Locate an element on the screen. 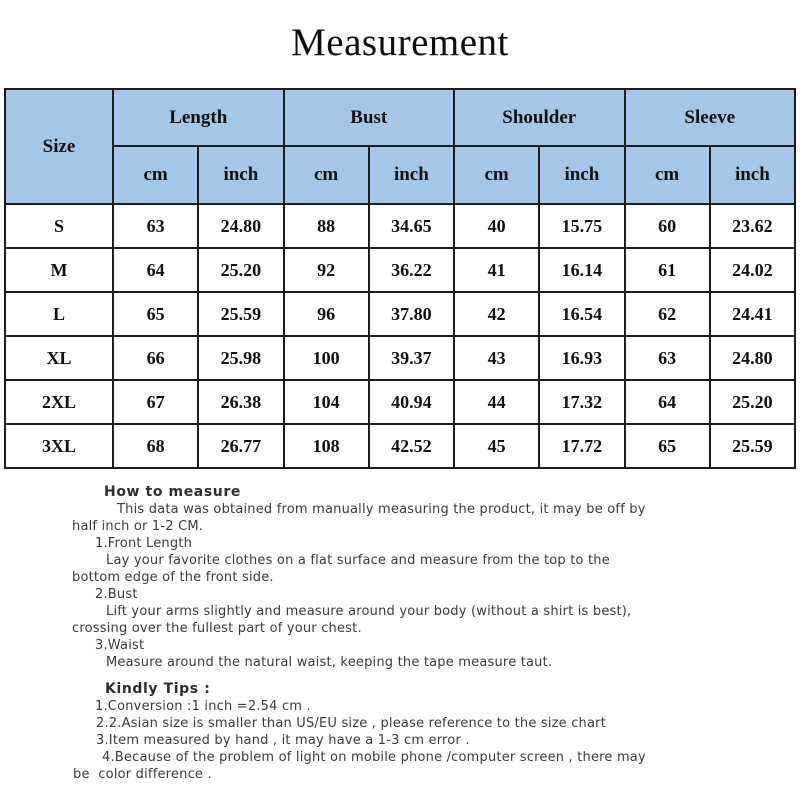 This screenshot has height=800, width=800. table-row: 3XL 68 26.77 108 42.52 45 17.72 65 25.59 is located at coordinates (400, 446).